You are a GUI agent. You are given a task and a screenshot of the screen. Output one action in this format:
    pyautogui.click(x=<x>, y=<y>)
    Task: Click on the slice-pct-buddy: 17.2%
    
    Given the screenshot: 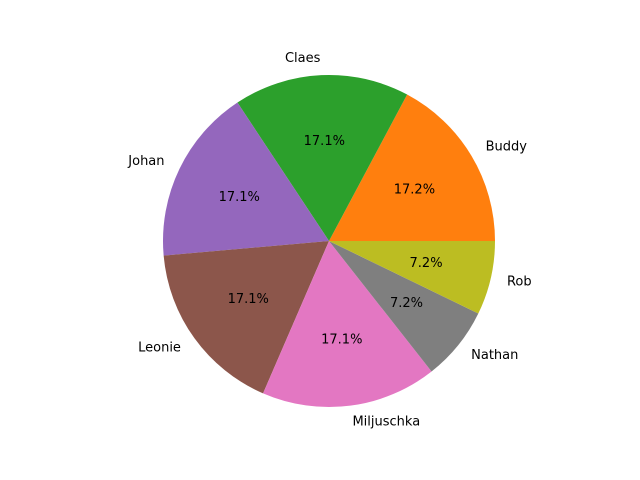 What is the action you would take?
    pyautogui.click(x=414, y=189)
    